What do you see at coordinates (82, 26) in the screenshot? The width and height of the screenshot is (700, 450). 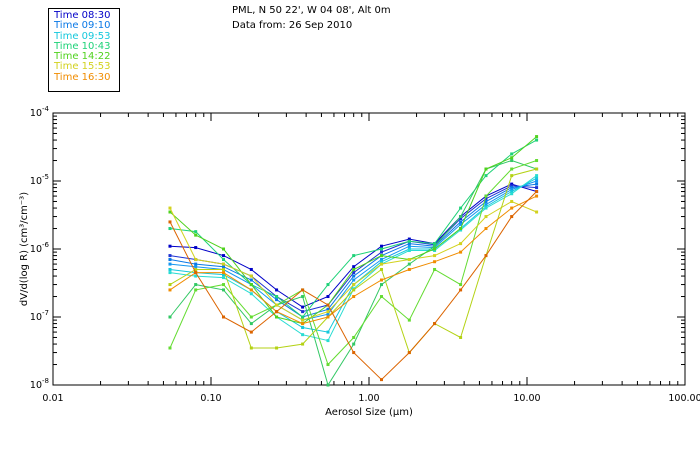 I see `legend-entry: Time 09:10` at bounding box center [82, 26].